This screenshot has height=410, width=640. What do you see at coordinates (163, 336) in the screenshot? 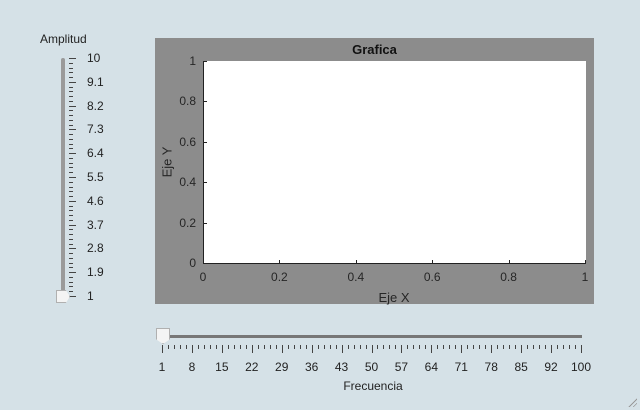
I see `frequency-slider-thumb` at bounding box center [163, 336].